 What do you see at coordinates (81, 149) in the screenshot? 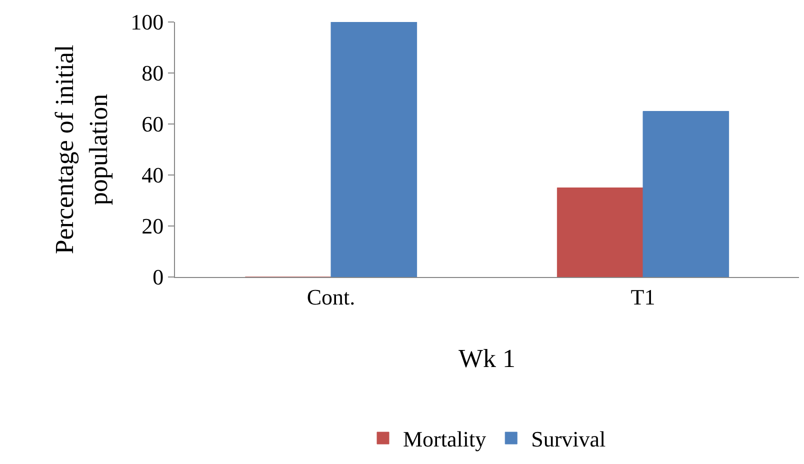
I see `y-axis-title: Percentage of initial population` at bounding box center [81, 149].